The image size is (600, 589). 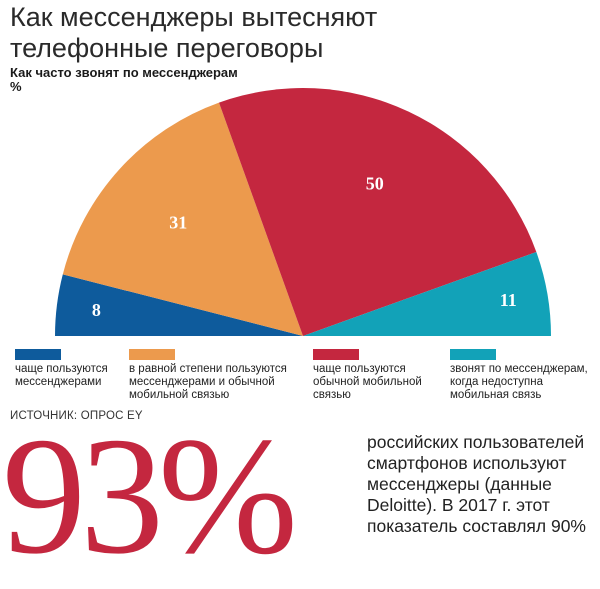 I want to click on legend-label: чаще пользуются обычной мобильной связью, so click(x=367, y=382).